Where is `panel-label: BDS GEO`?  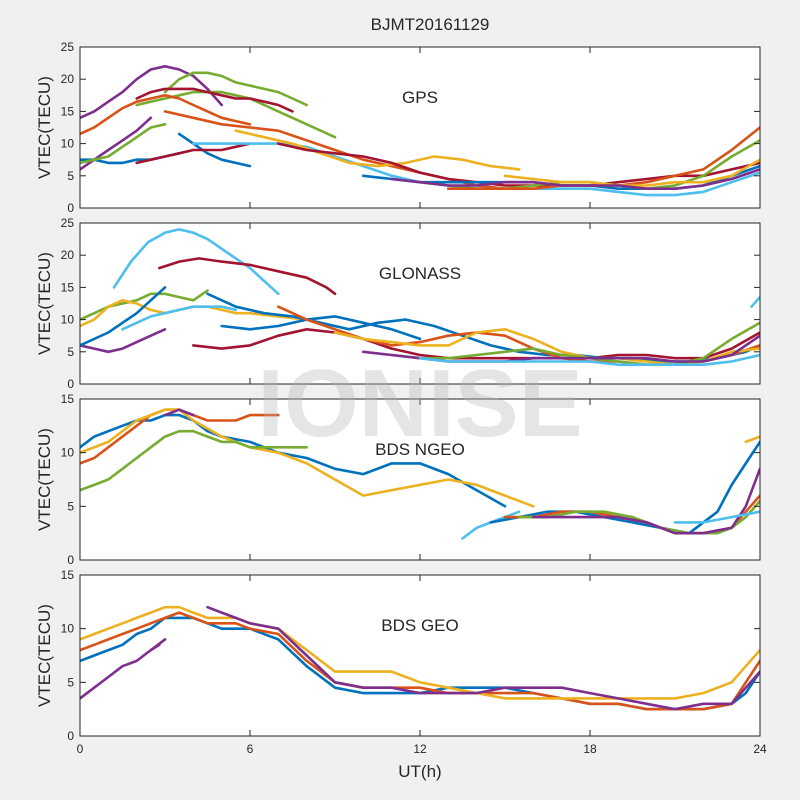 panel-label: BDS GEO is located at coordinates (419, 625).